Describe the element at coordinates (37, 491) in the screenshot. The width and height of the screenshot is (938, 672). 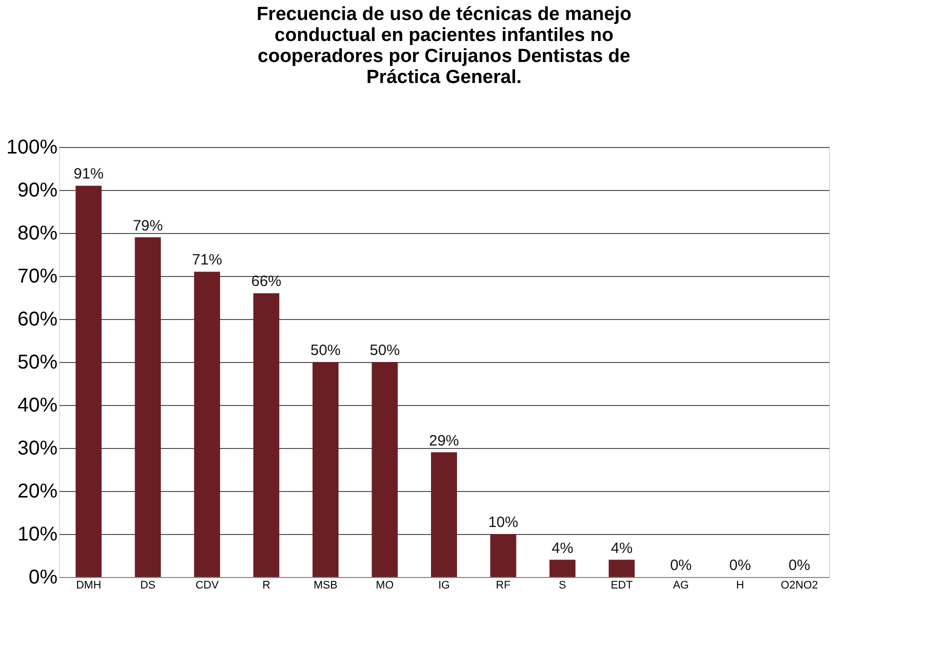
I see `y-tick-label: 20%` at that location.